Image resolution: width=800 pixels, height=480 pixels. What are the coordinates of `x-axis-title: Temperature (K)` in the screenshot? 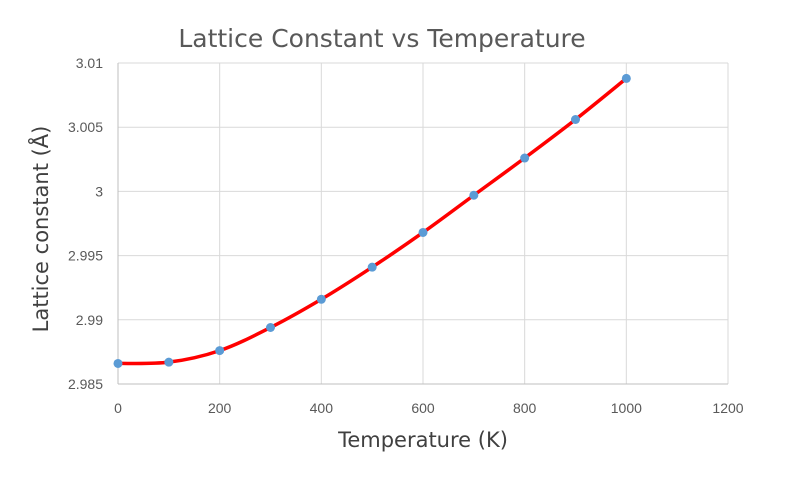 It's located at (422, 440).